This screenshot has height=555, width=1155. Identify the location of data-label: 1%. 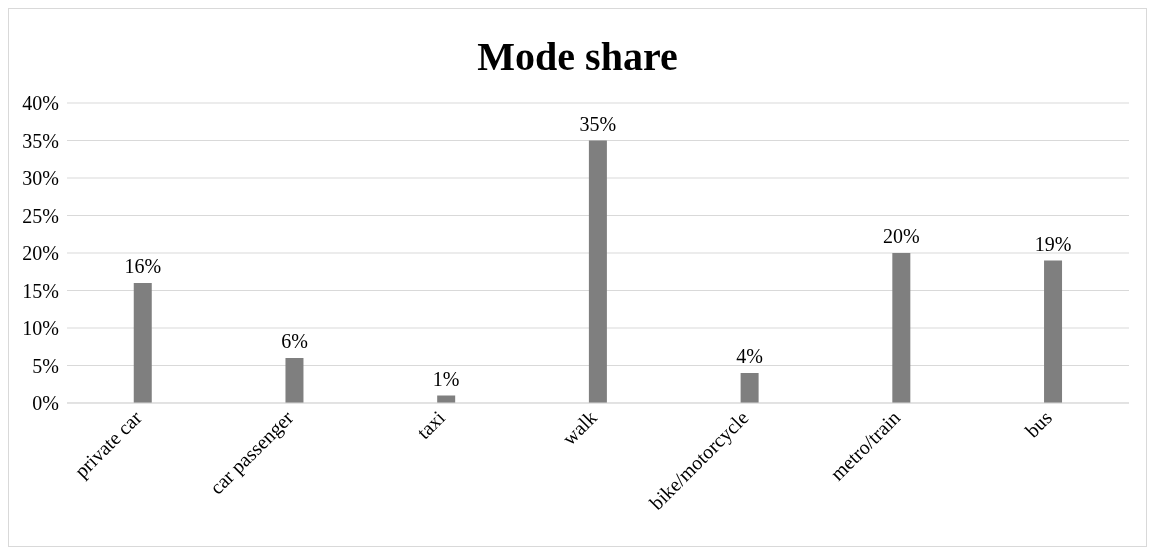
(446, 378).